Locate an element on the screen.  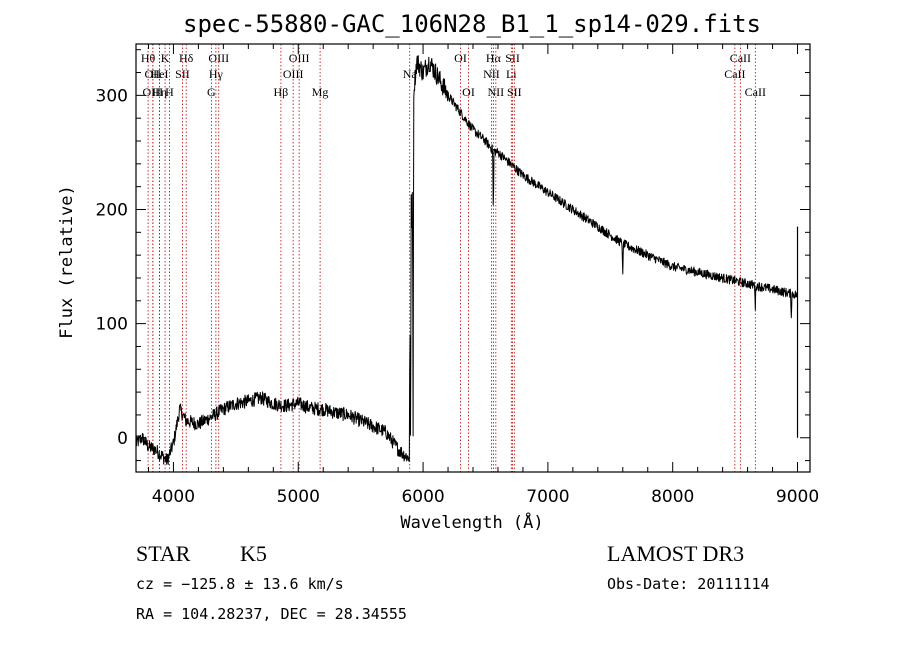
object-class: STAR is located at coordinates (163, 553).